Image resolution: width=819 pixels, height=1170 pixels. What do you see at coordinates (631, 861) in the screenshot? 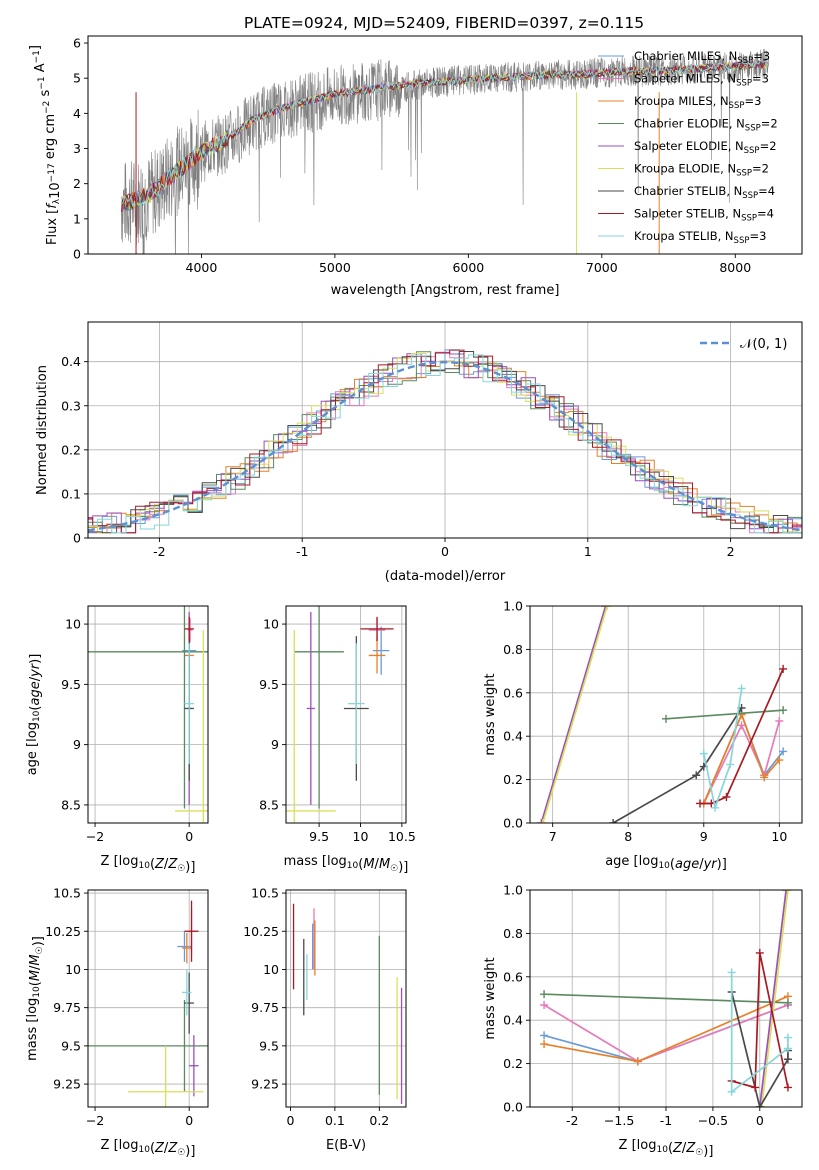
I see `label-part: age [log` at bounding box center [631, 861].